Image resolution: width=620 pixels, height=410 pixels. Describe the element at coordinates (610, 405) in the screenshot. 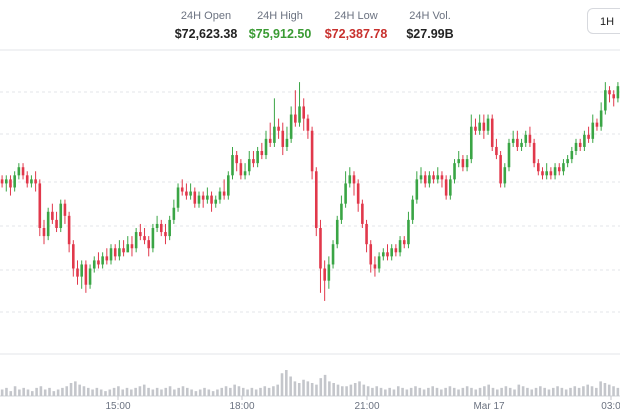

I see `x-tick-label: 03:0` at that location.